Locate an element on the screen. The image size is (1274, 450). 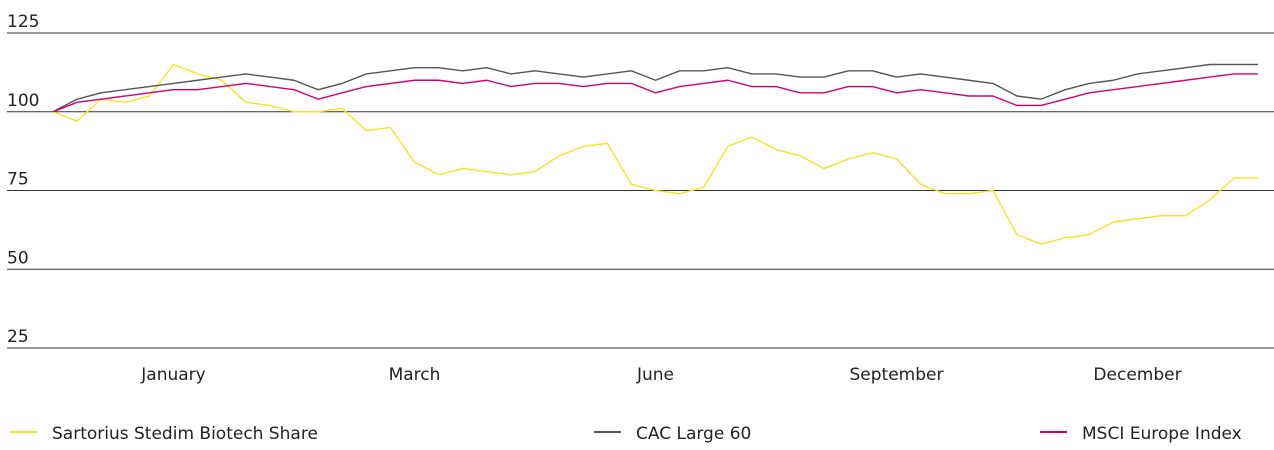
x-tick-label: March is located at coordinates (415, 375).